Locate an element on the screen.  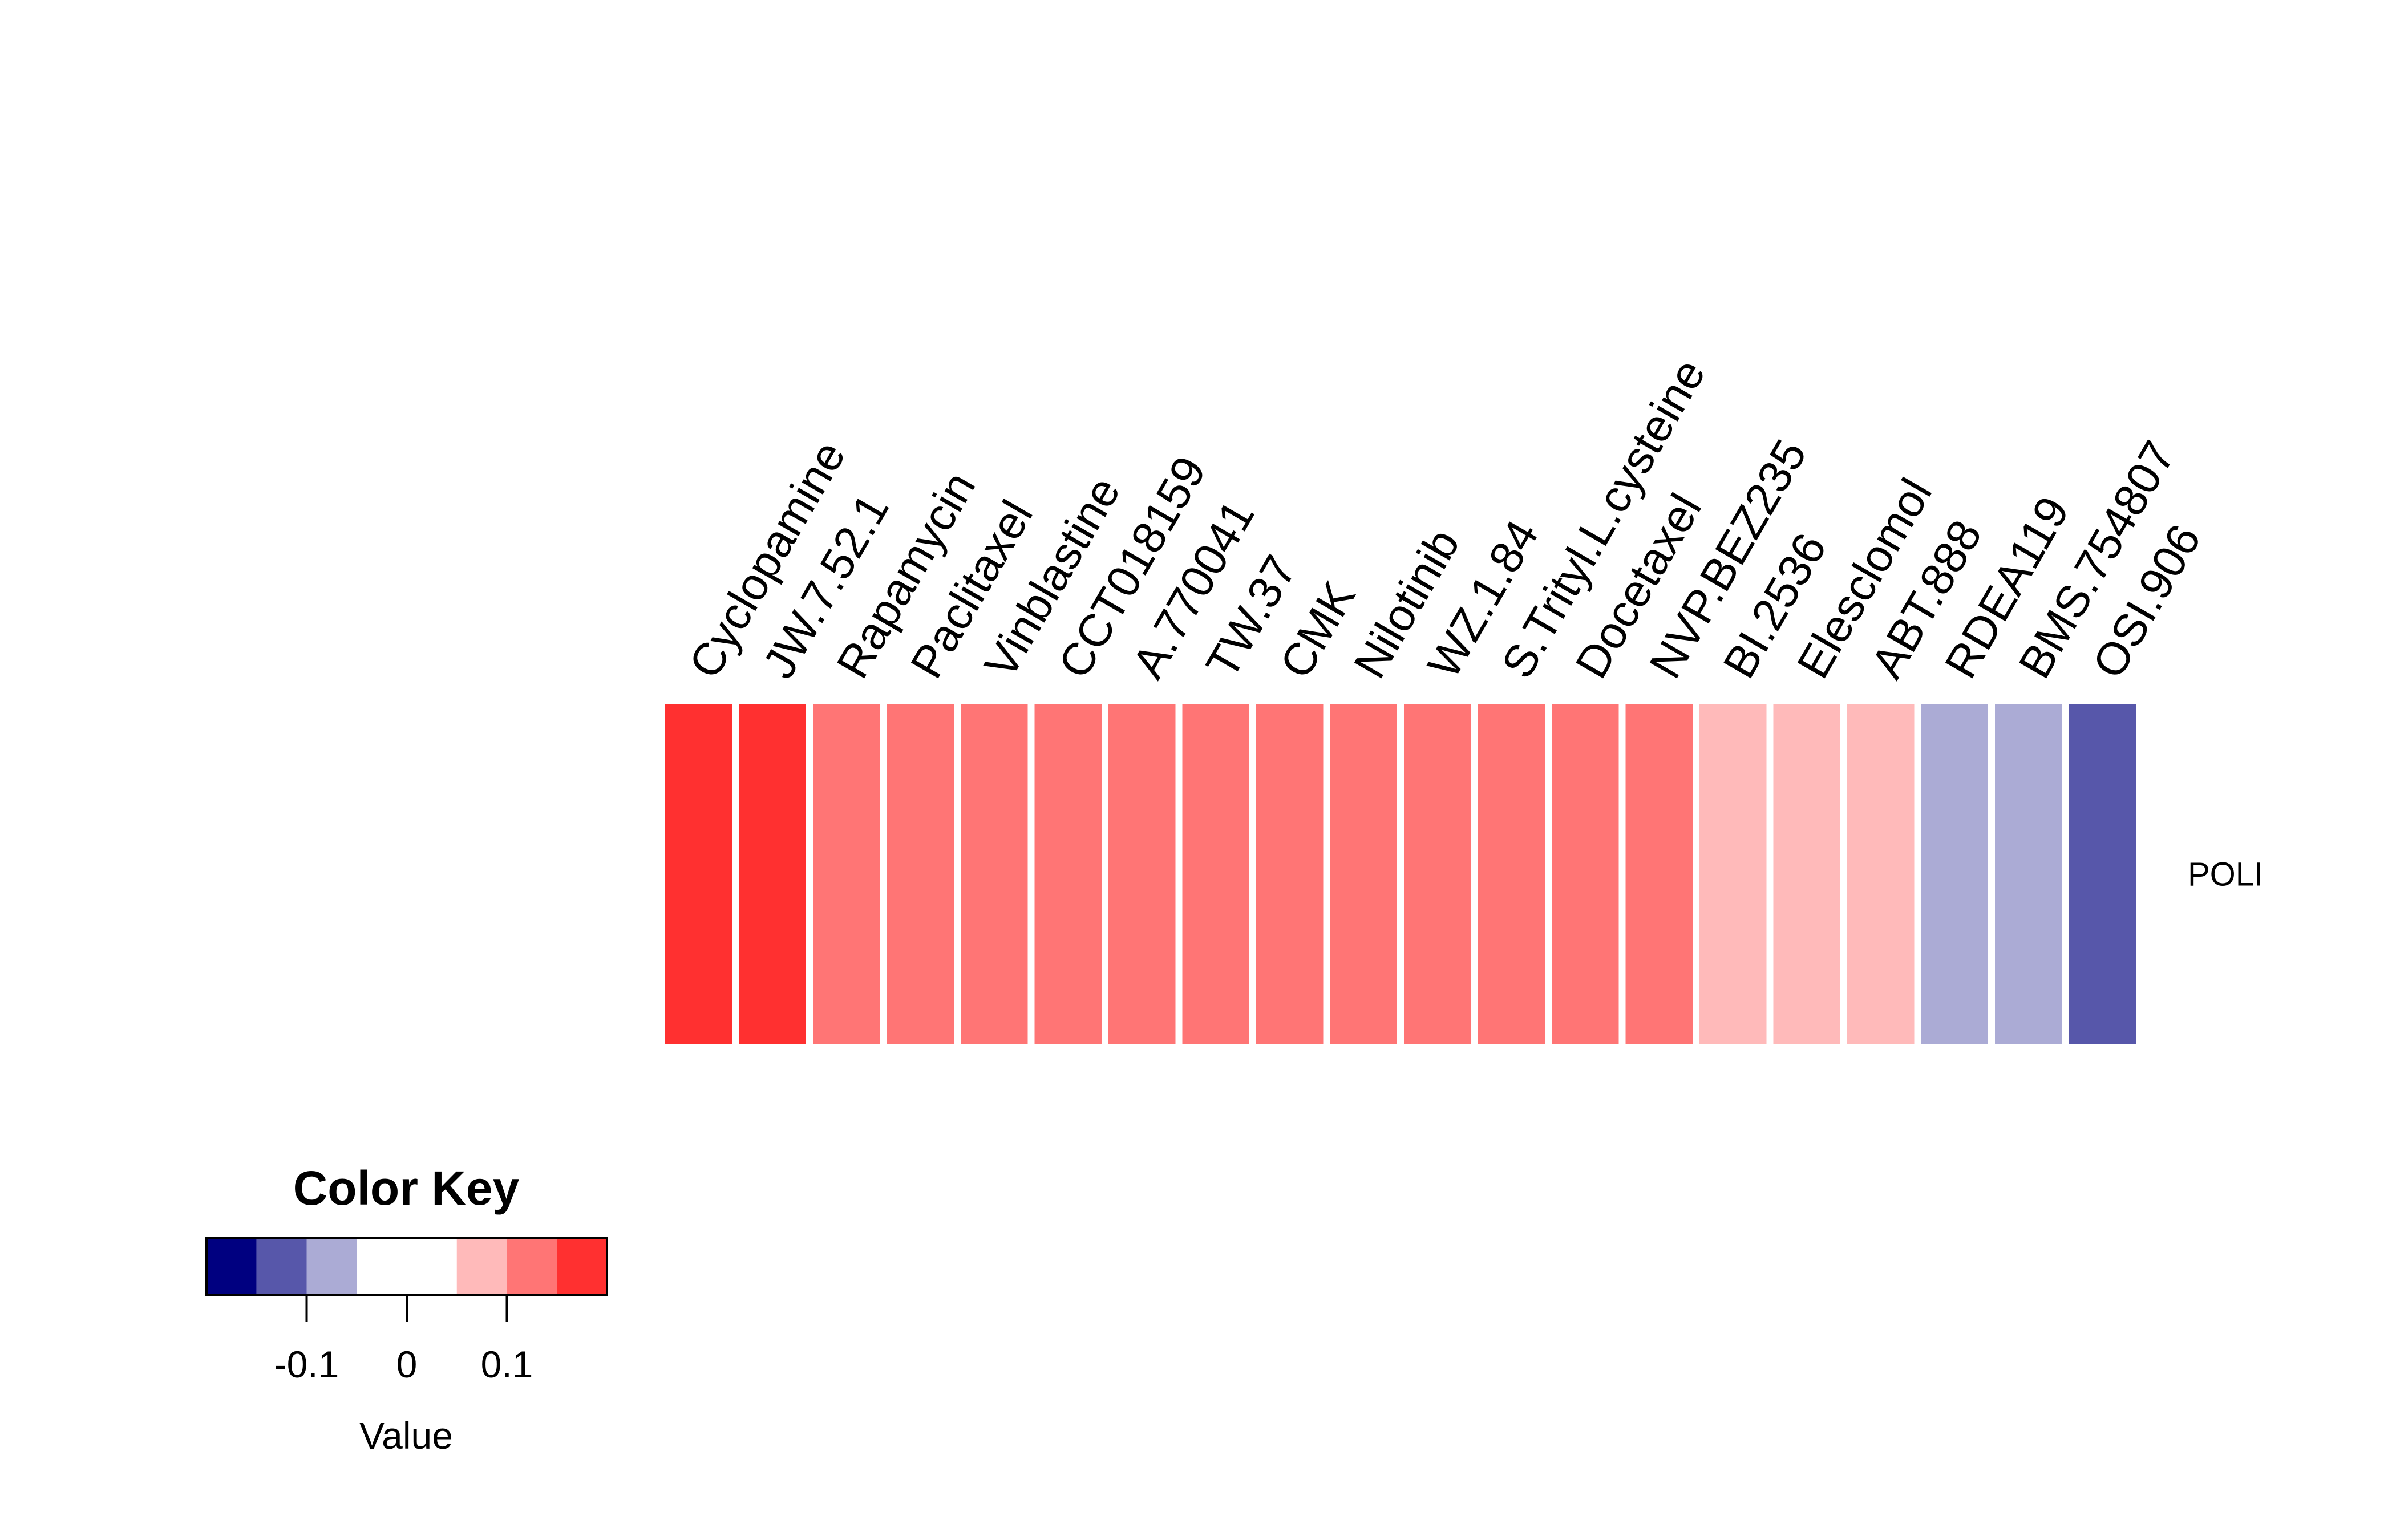
color-key: Color Key -0.1 0 0.1 Value is located at coordinates (406, 1309).